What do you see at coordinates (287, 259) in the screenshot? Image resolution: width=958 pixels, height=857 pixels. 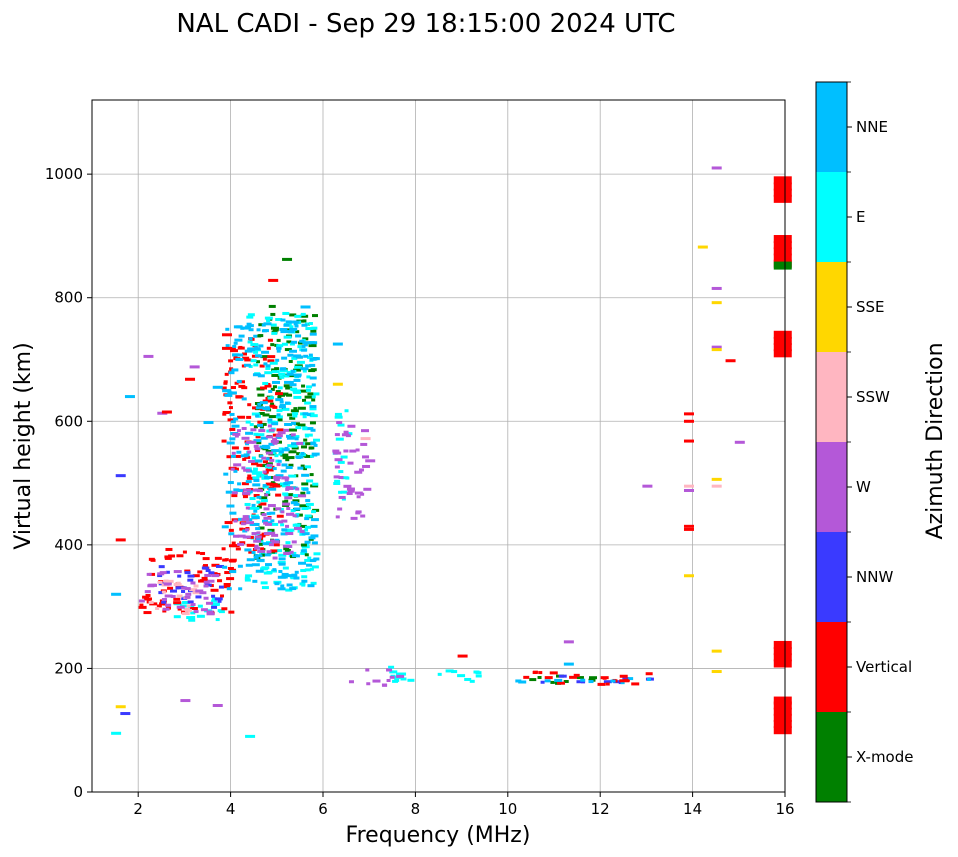 I see `data-point-x-mode` at bounding box center [287, 259].